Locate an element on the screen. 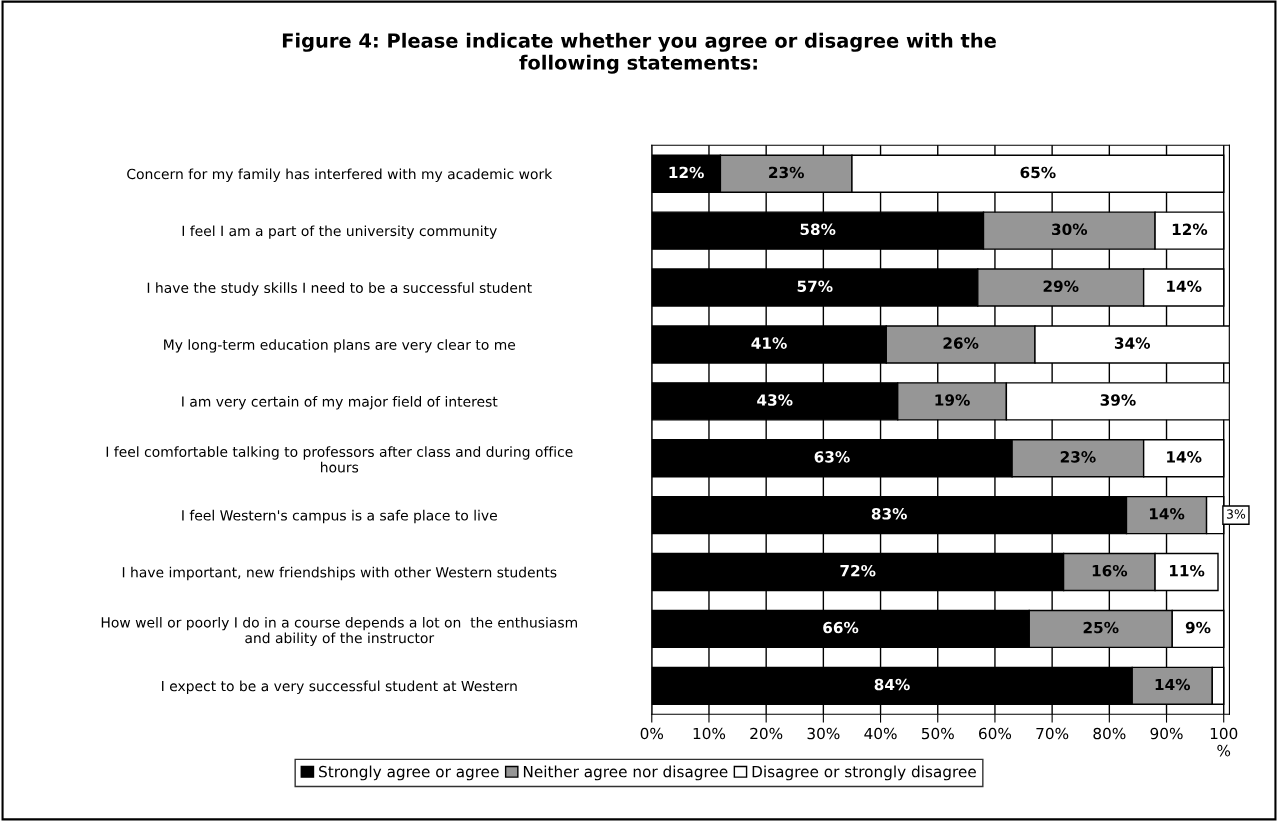 This screenshot has height=821, width=1278. data-label: 84% is located at coordinates (892, 684).